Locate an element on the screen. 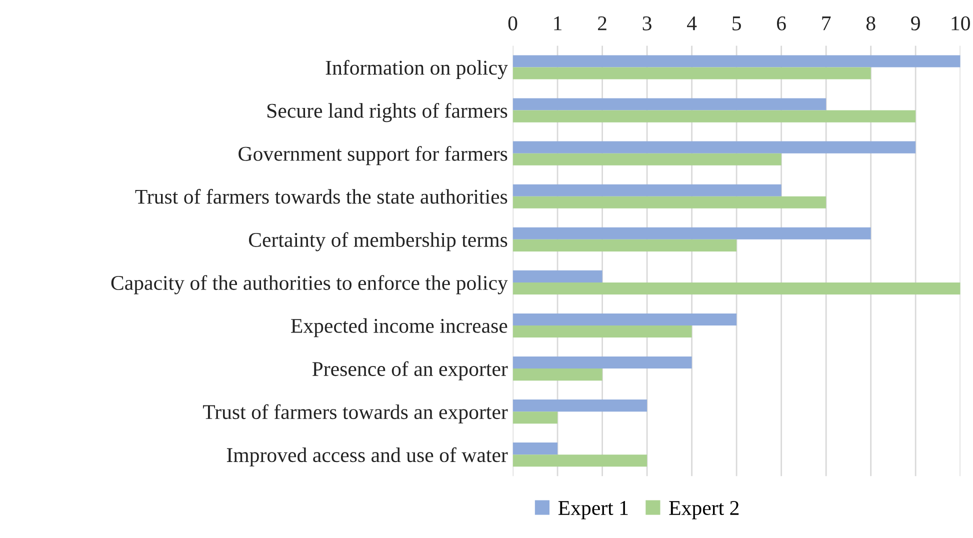  x-tick-label: 10 is located at coordinates (961, 23).